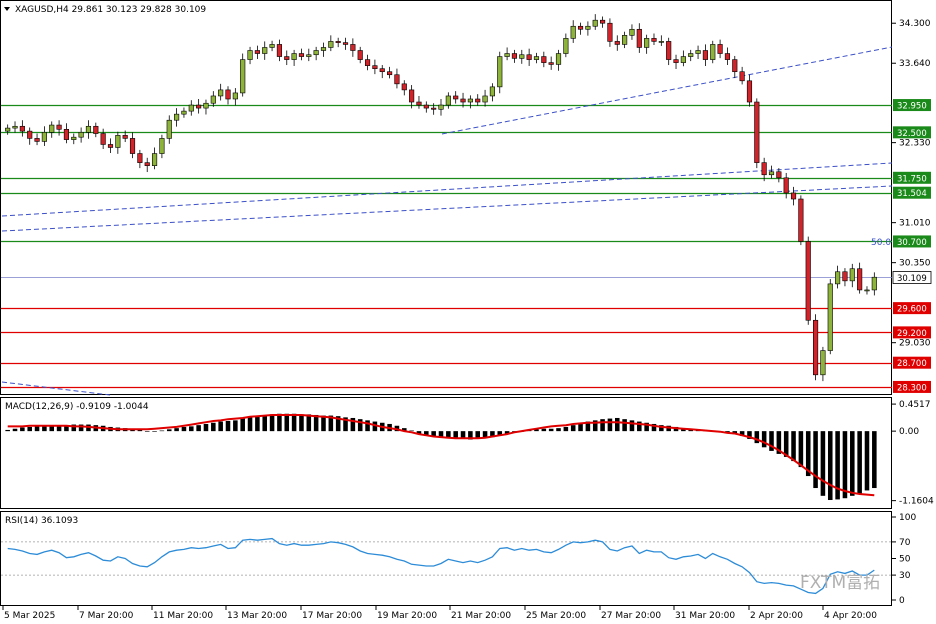 This screenshot has width=936, height=624. I want to click on level-tag-29.200, so click(912, 332).